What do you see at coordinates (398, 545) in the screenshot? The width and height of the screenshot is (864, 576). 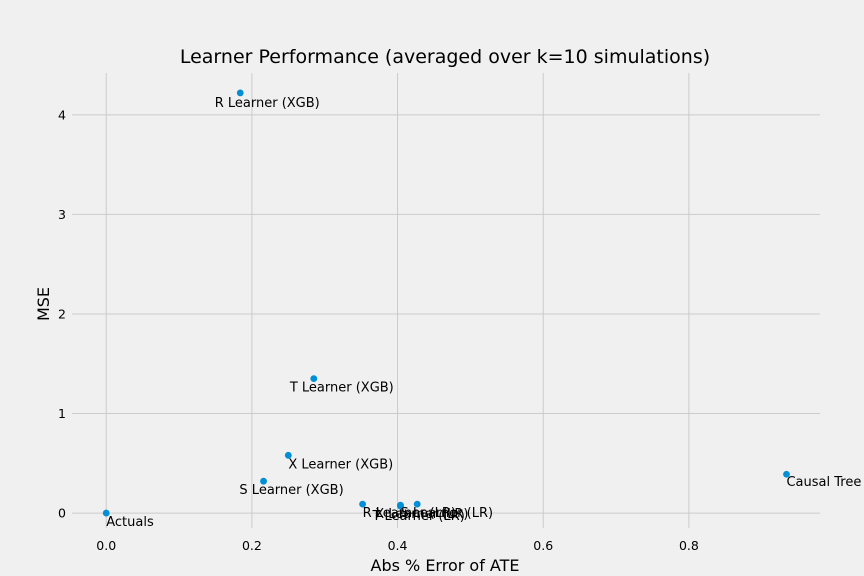 I see `x-tick-label: 0.4` at bounding box center [398, 545].